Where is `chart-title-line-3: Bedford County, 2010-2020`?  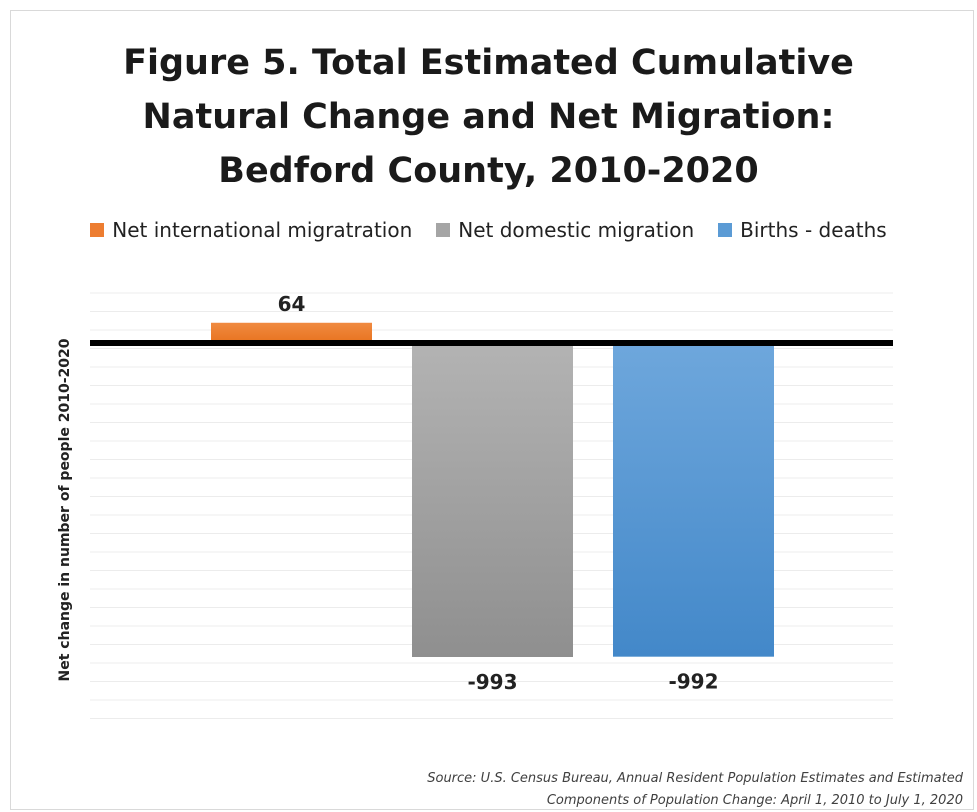 chart-title-line-3: Bedford County, 2010-2020 is located at coordinates (488, 171).